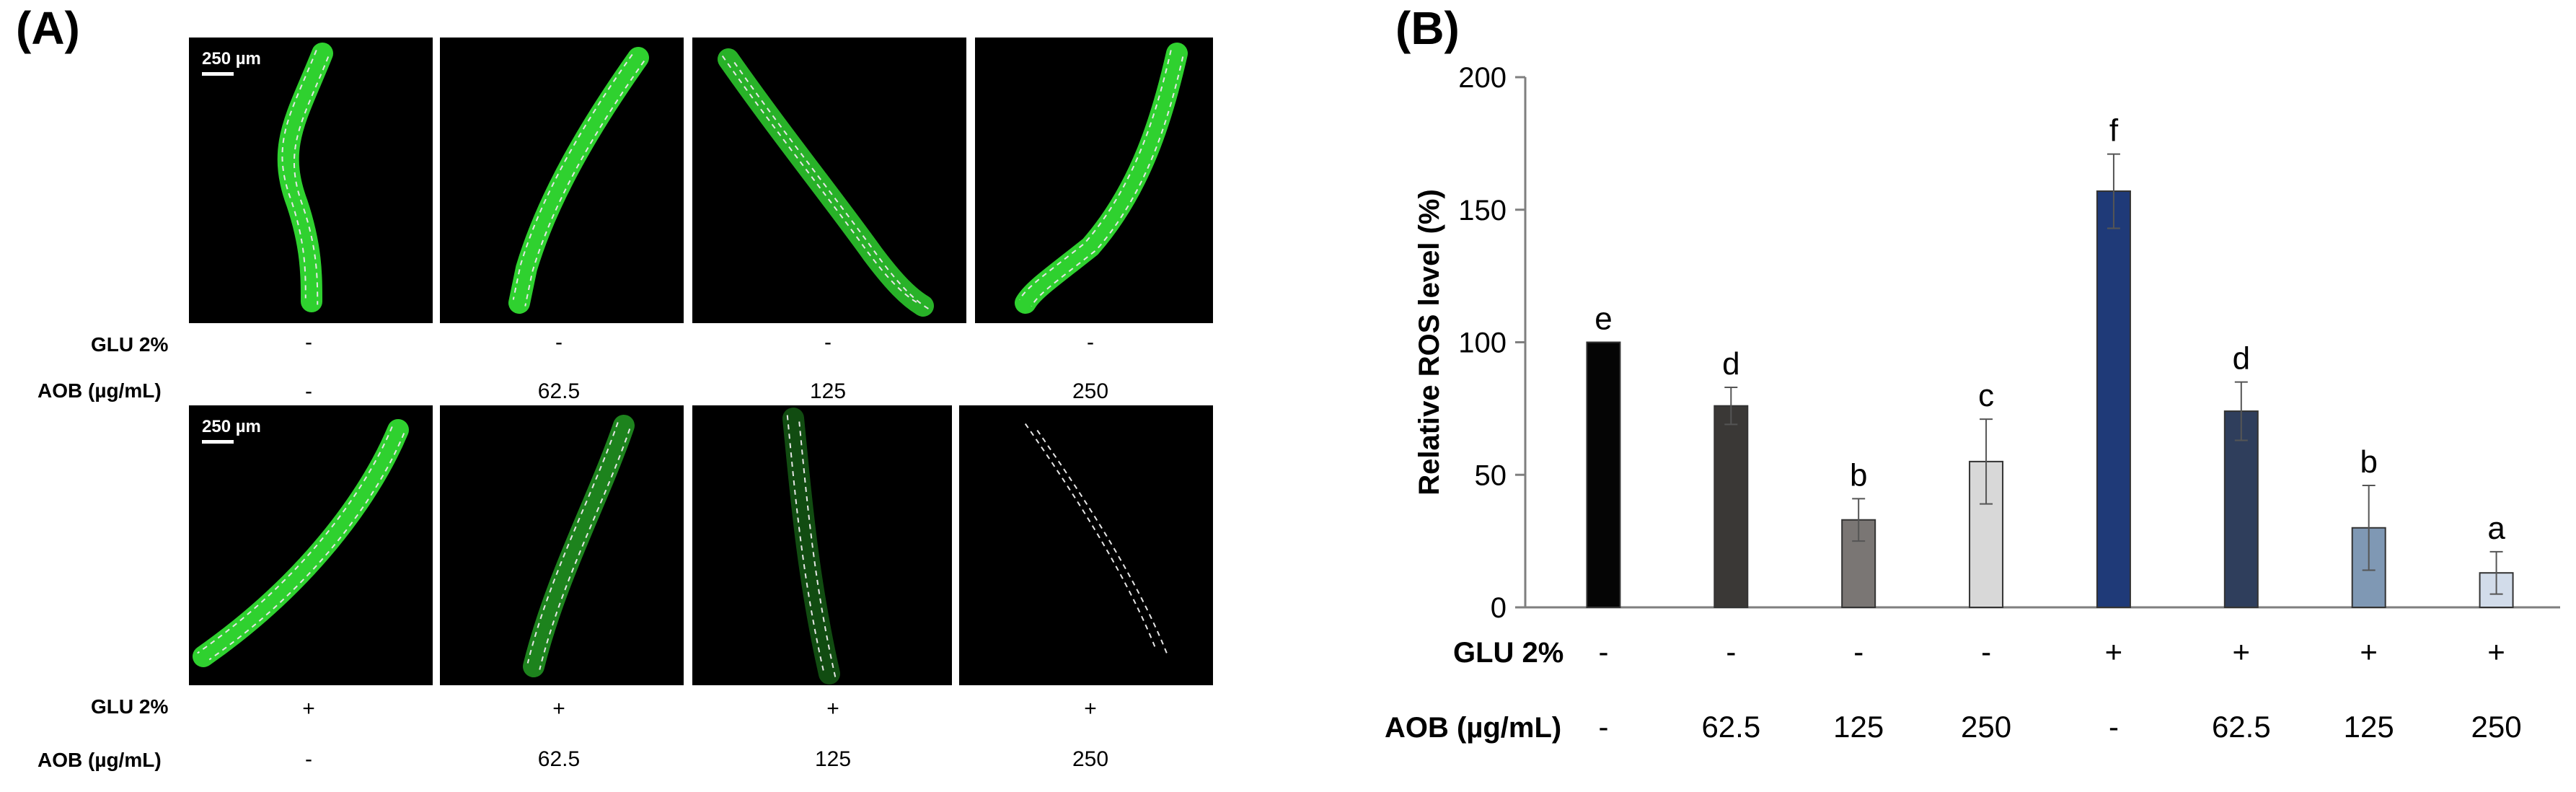  Describe the element at coordinates (1090, 391) in the screenshot. I see `top-aob-cell-4: 250` at that location.